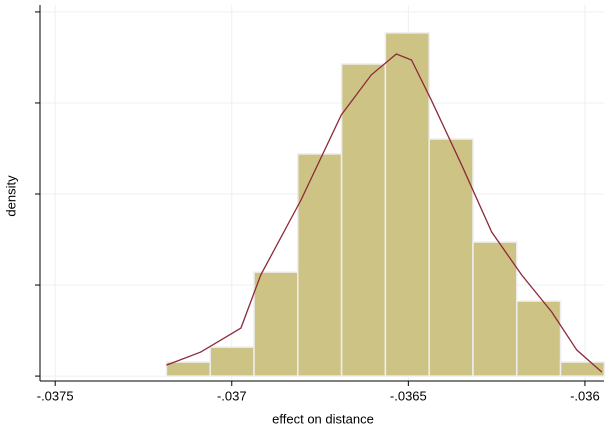  What do you see at coordinates (10, 196) in the screenshot?
I see `y-axis-label: density` at bounding box center [10, 196].